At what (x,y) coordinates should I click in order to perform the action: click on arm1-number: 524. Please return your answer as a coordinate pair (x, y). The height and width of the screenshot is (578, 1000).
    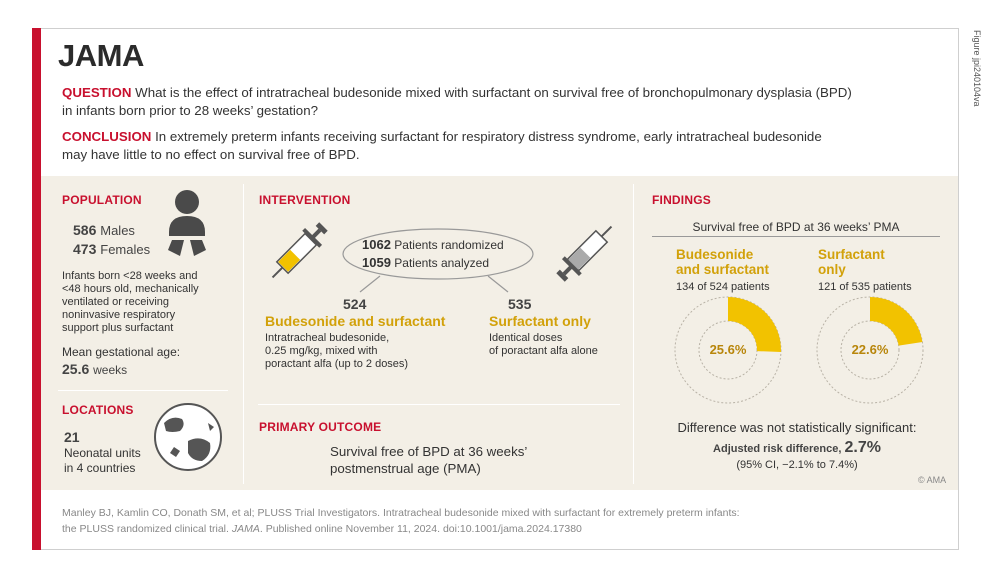
    Looking at the image, I should click on (355, 304).